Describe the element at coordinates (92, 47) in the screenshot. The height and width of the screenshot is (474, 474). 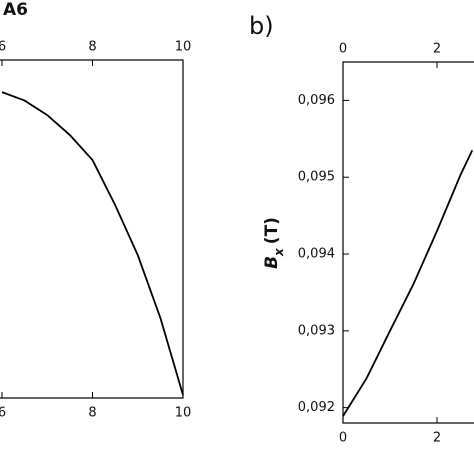
I see `x-tick-label-top: 8` at that location.